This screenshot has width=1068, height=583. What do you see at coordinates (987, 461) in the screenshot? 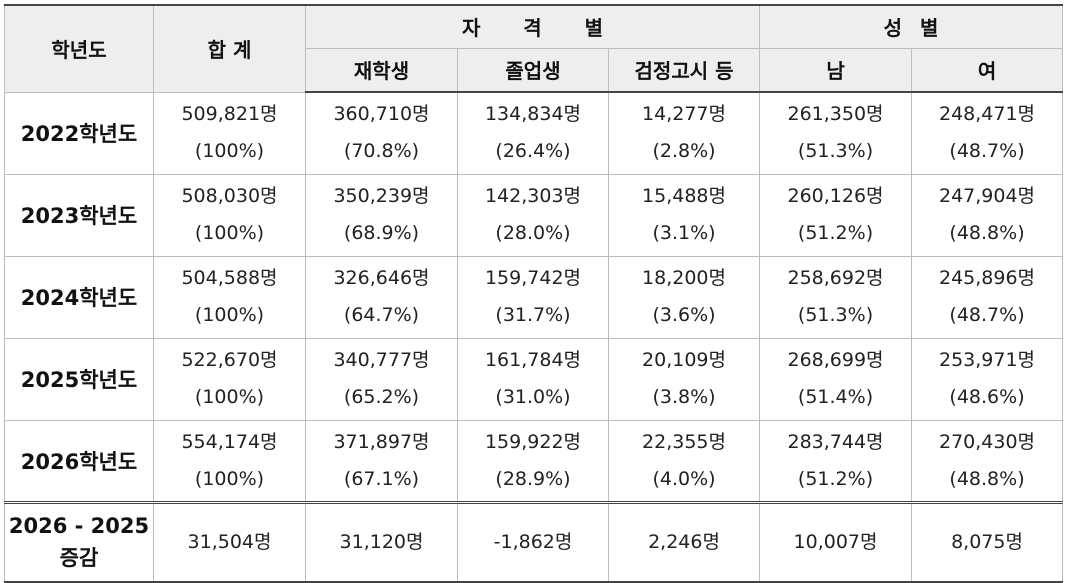
I see `female-cell: 270,430명 (48.8%)` at bounding box center [987, 461].